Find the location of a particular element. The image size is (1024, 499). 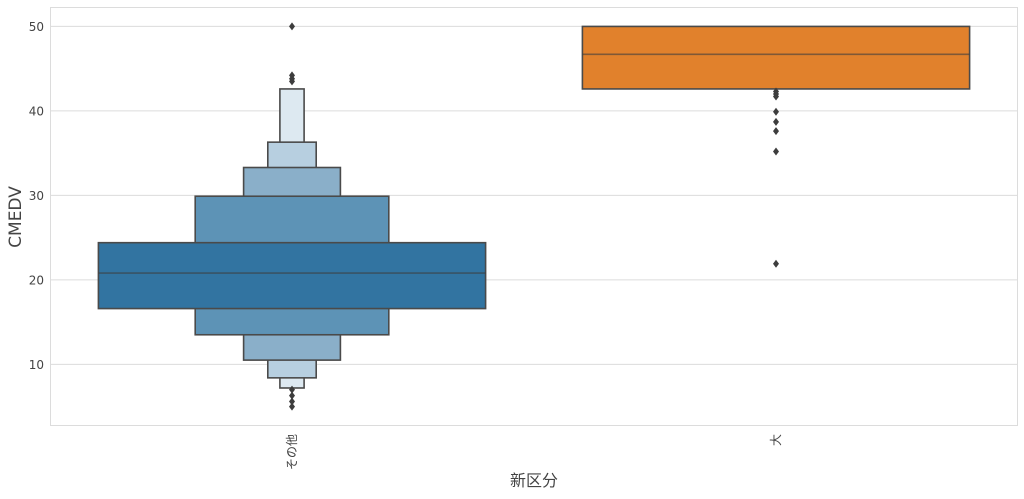

x-tick-label: 大 is located at coordinates (776, 440).